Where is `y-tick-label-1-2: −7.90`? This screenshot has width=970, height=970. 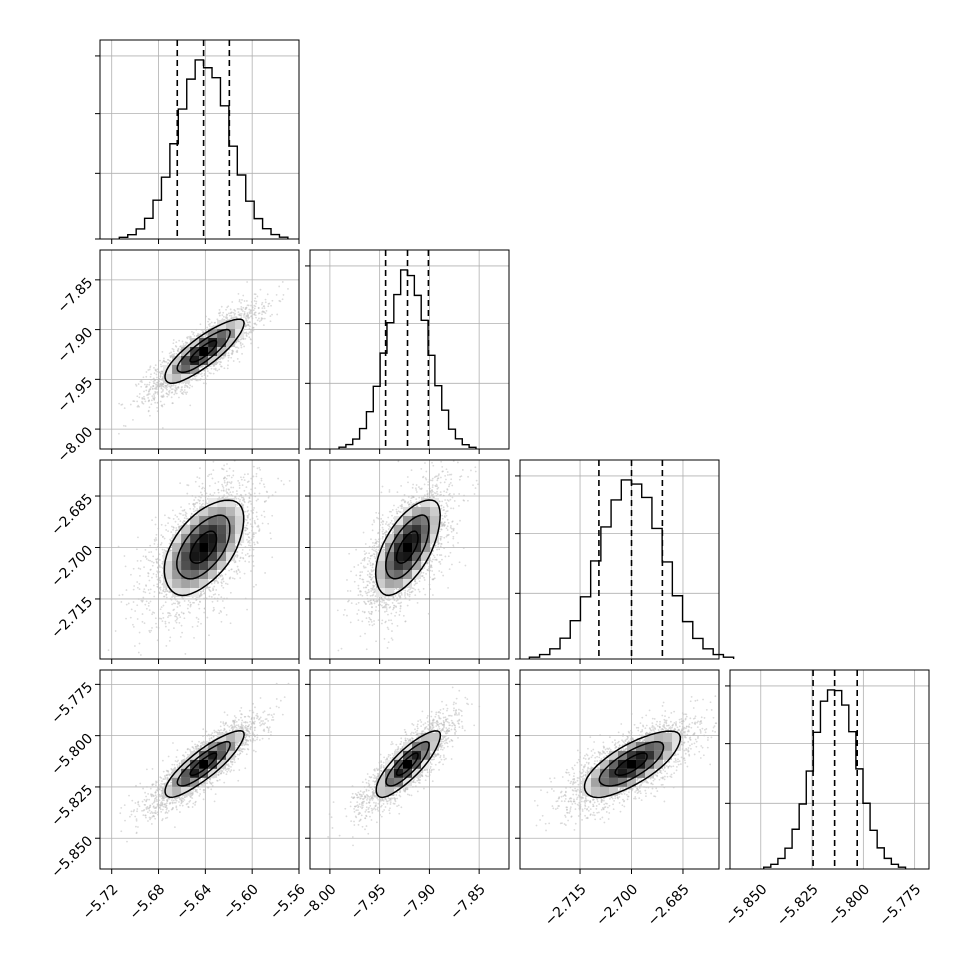 y-tick-label-1-2: −7.90 is located at coordinates (76, 346).